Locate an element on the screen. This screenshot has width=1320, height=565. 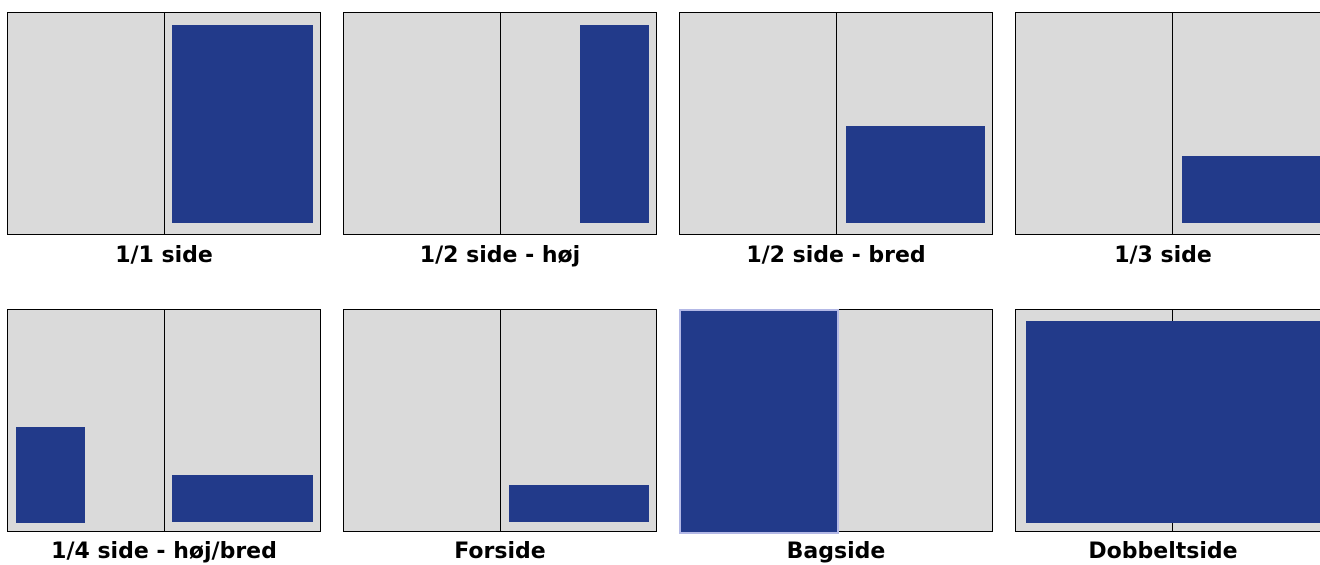
caption-quarter-page: 1/4 side - høj/bred is located at coordinates (164, 551).